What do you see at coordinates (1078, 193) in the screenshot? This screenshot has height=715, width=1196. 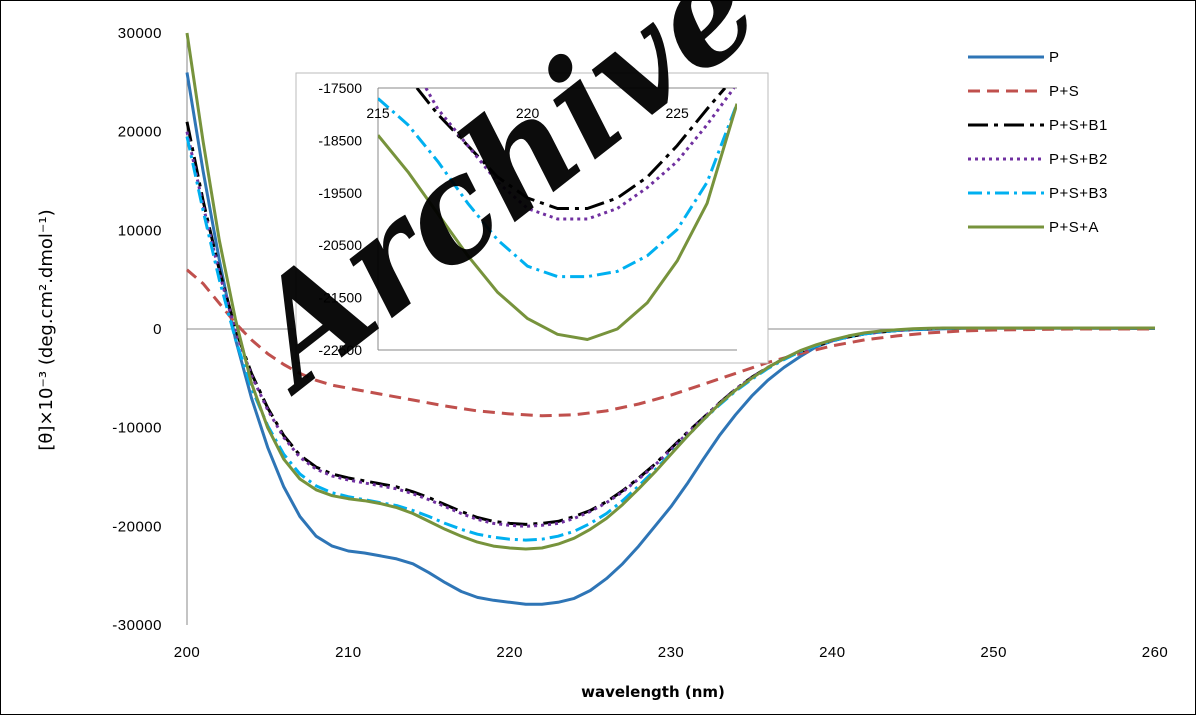 I see `legend-label: P+S+B3` at bounding box center [1078, 193].